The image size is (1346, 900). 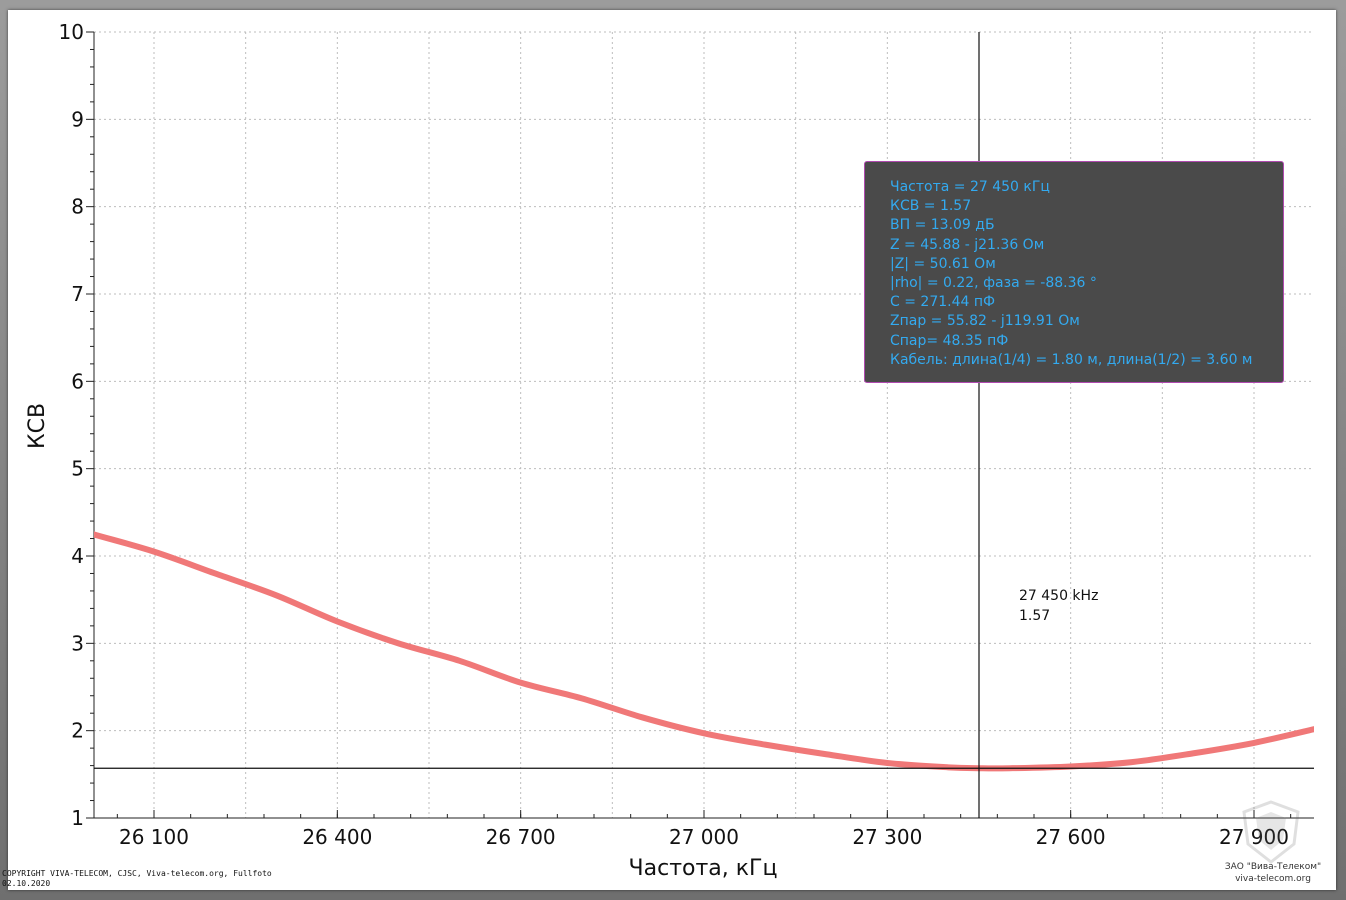 What do you see at coordinates (887, 837) in the screenshot?
I see `x-tick-label: 27 300` at bounding box center [887, 837].